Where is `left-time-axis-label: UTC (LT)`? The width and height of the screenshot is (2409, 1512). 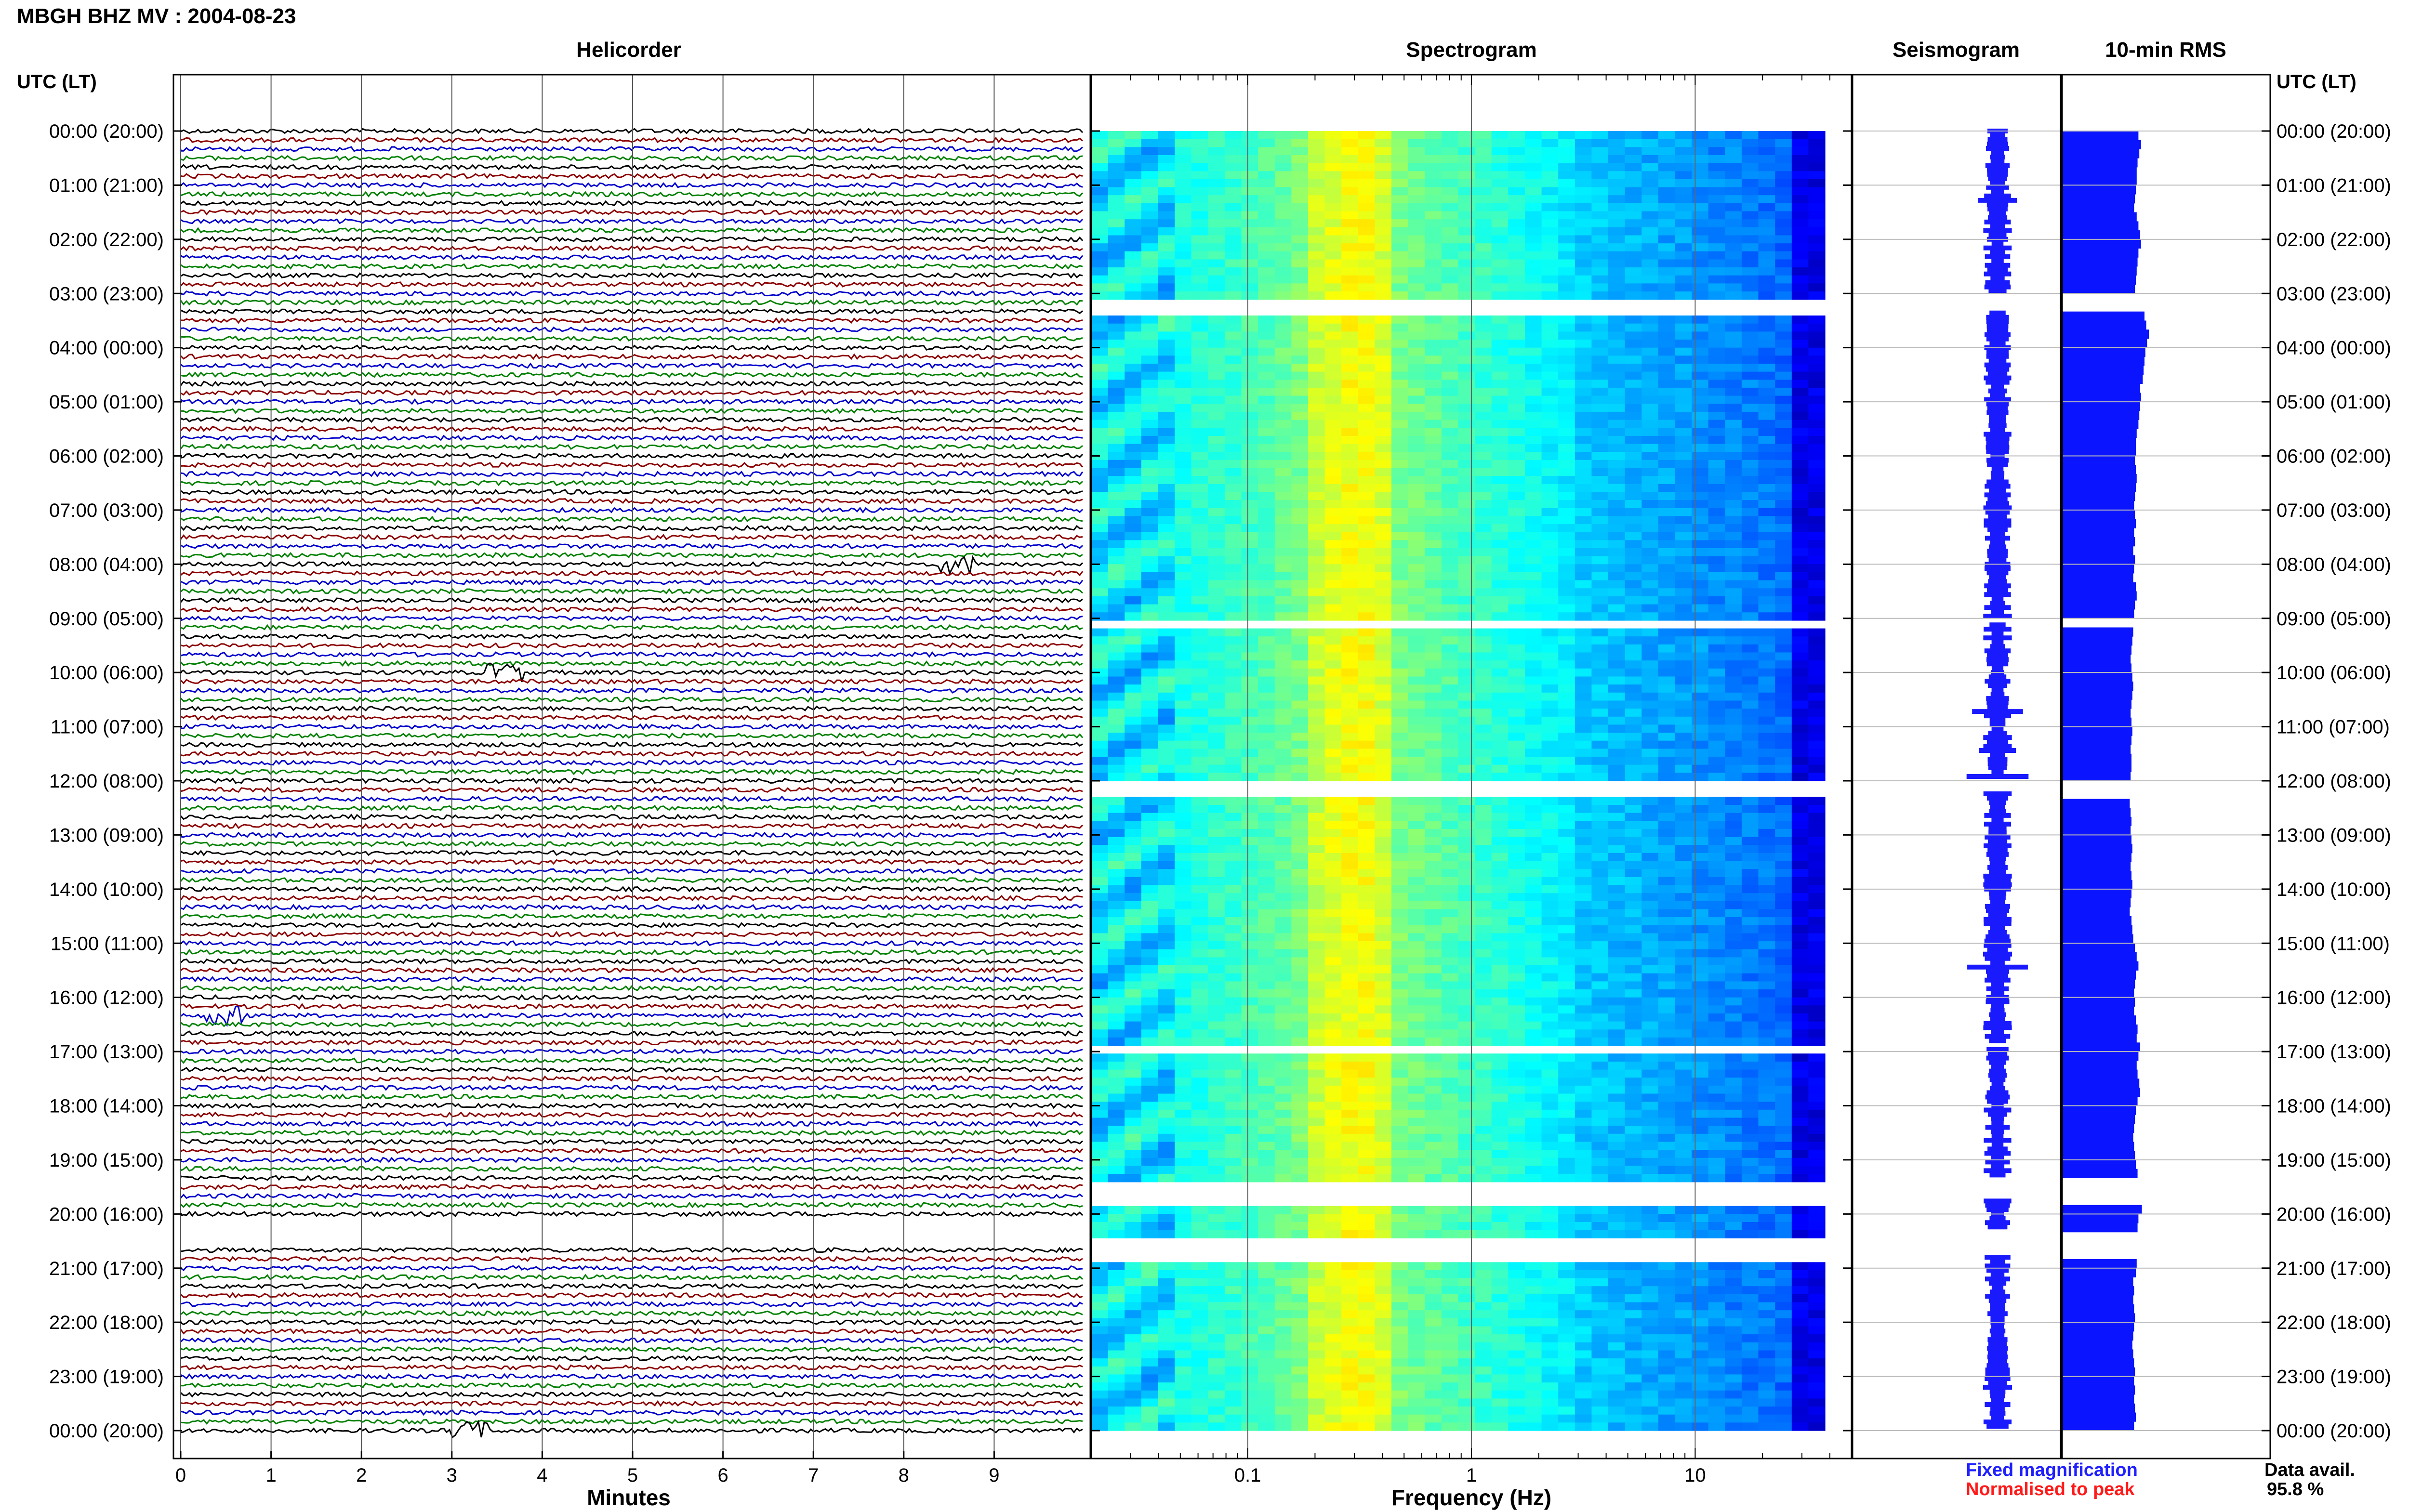
left-time-axis-label: UTC (LT) is located at coordinates (57, 81).